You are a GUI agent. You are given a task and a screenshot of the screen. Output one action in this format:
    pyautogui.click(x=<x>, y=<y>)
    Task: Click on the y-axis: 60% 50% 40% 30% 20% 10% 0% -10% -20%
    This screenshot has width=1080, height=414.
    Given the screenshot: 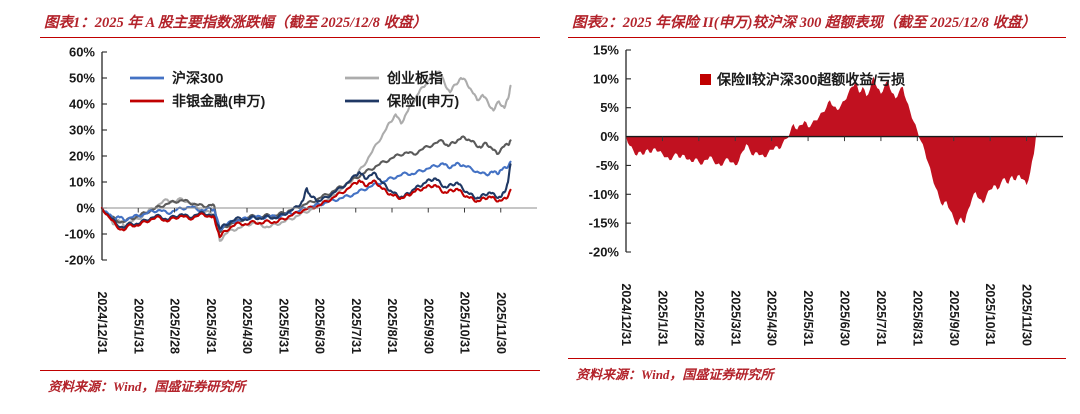 What is the action you would take?
    pyautogui.click(x=86, y=156)
    